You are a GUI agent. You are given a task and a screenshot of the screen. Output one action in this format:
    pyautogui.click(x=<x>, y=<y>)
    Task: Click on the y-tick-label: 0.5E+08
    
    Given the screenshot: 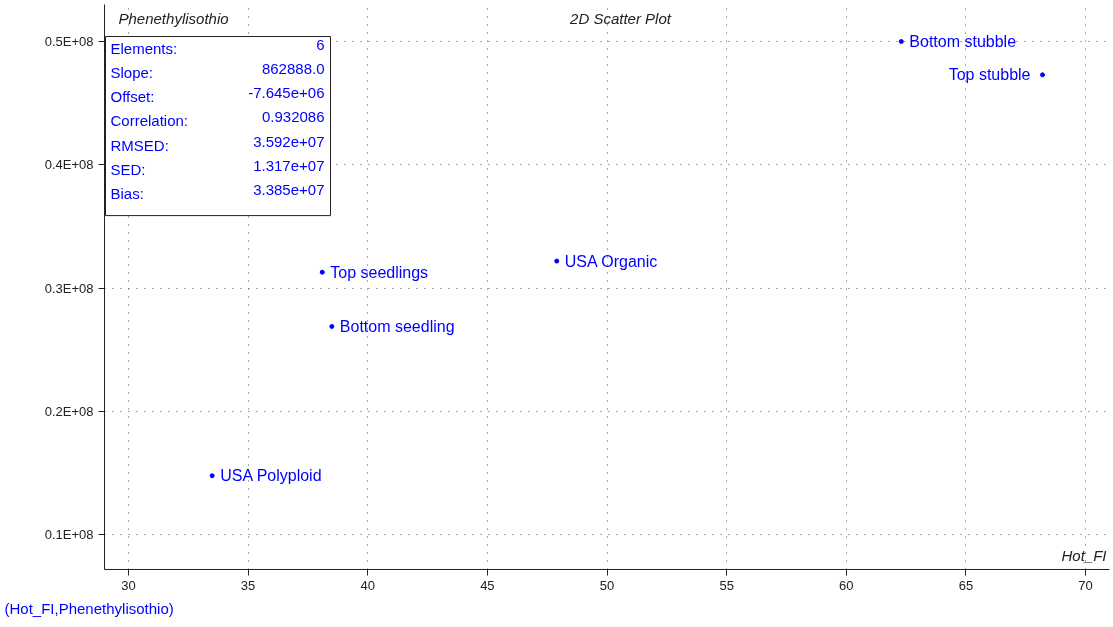 What is the action you would take?
    pyautogui.click(x=69, y=42)
    